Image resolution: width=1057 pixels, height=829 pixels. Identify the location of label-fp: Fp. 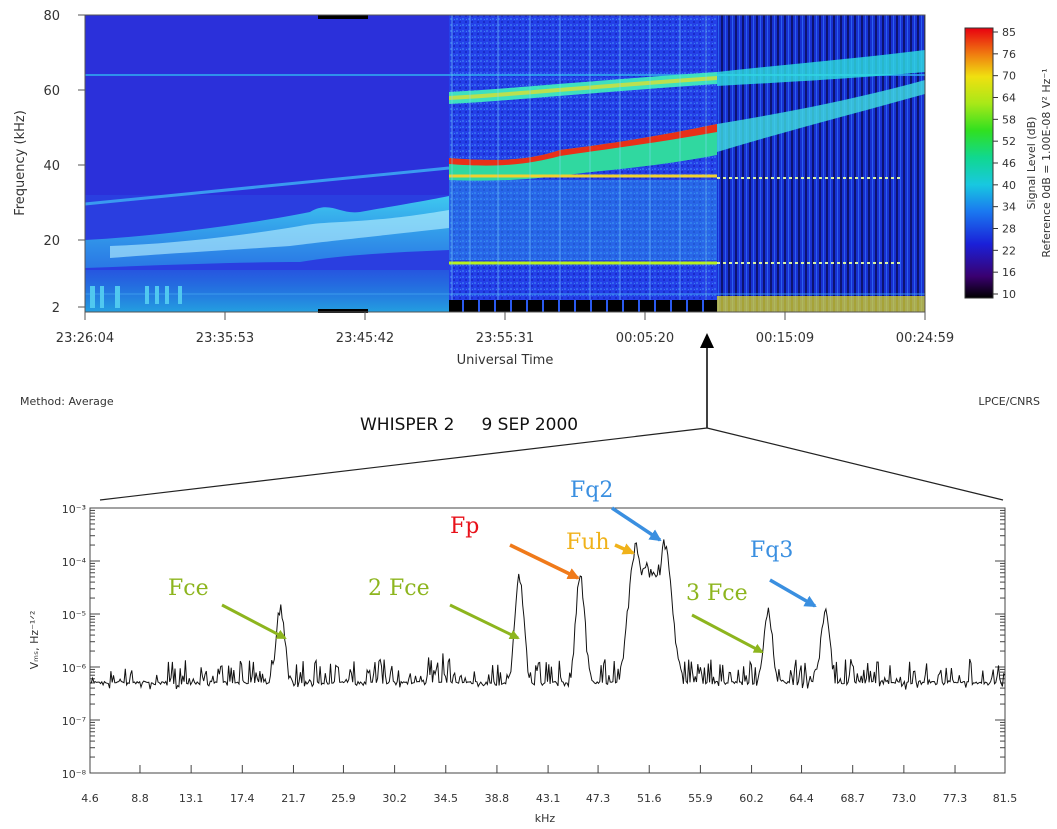
(464, 526).